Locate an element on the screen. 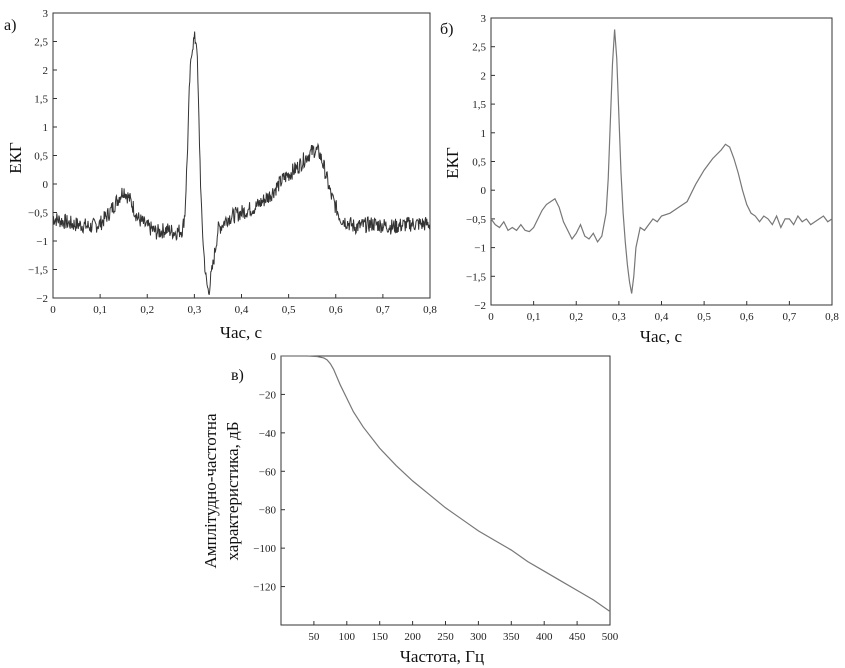  x-tick-label: 50 is located at coordinates (314, 637).